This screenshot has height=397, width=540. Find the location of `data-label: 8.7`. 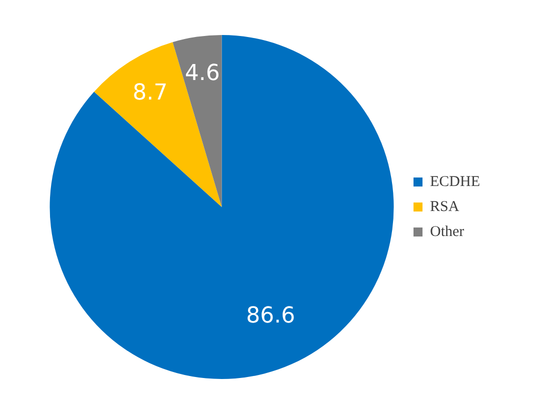

data-label: 8.7 is located at coordinates (150, 93).